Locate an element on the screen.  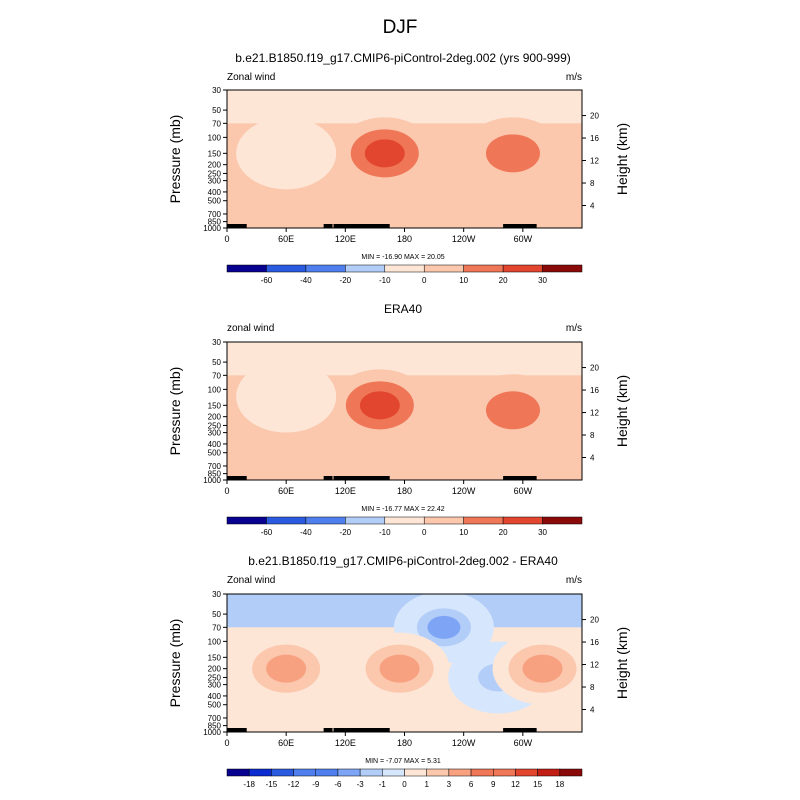
y-axis-label: Pressure (mb) is located at coordinates (175, 159).